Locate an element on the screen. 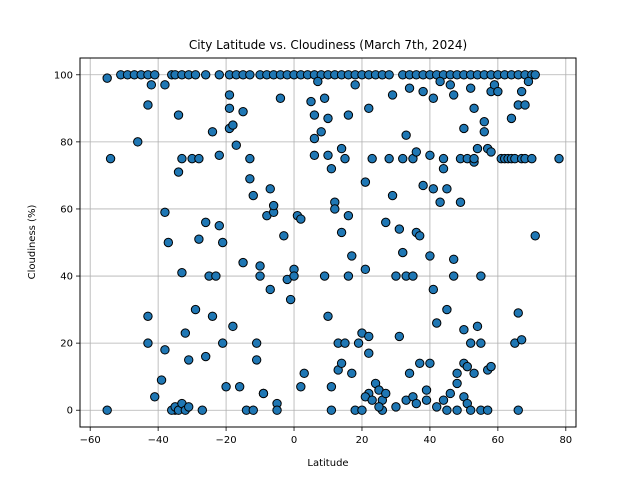 The image size is (640, 480). x-tick-label: 60 is located at coordinates (497, 440).